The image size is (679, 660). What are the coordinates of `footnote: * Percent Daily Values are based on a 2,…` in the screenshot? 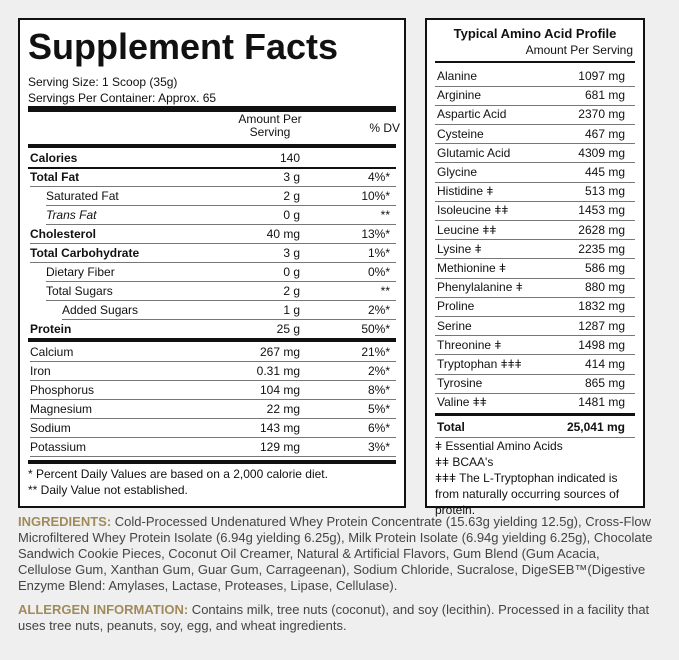 It's located at (178, 474).